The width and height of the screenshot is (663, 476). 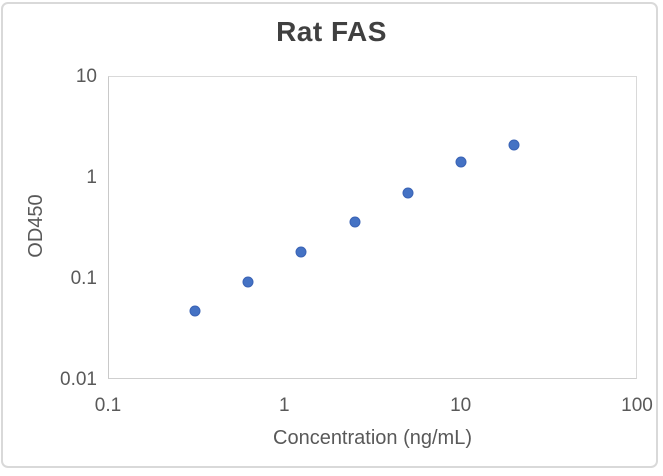 What do you see at coordinates (86, 76) in the screenshot?
I see `y-tick-label: 10` at bounding box center [86, 76].